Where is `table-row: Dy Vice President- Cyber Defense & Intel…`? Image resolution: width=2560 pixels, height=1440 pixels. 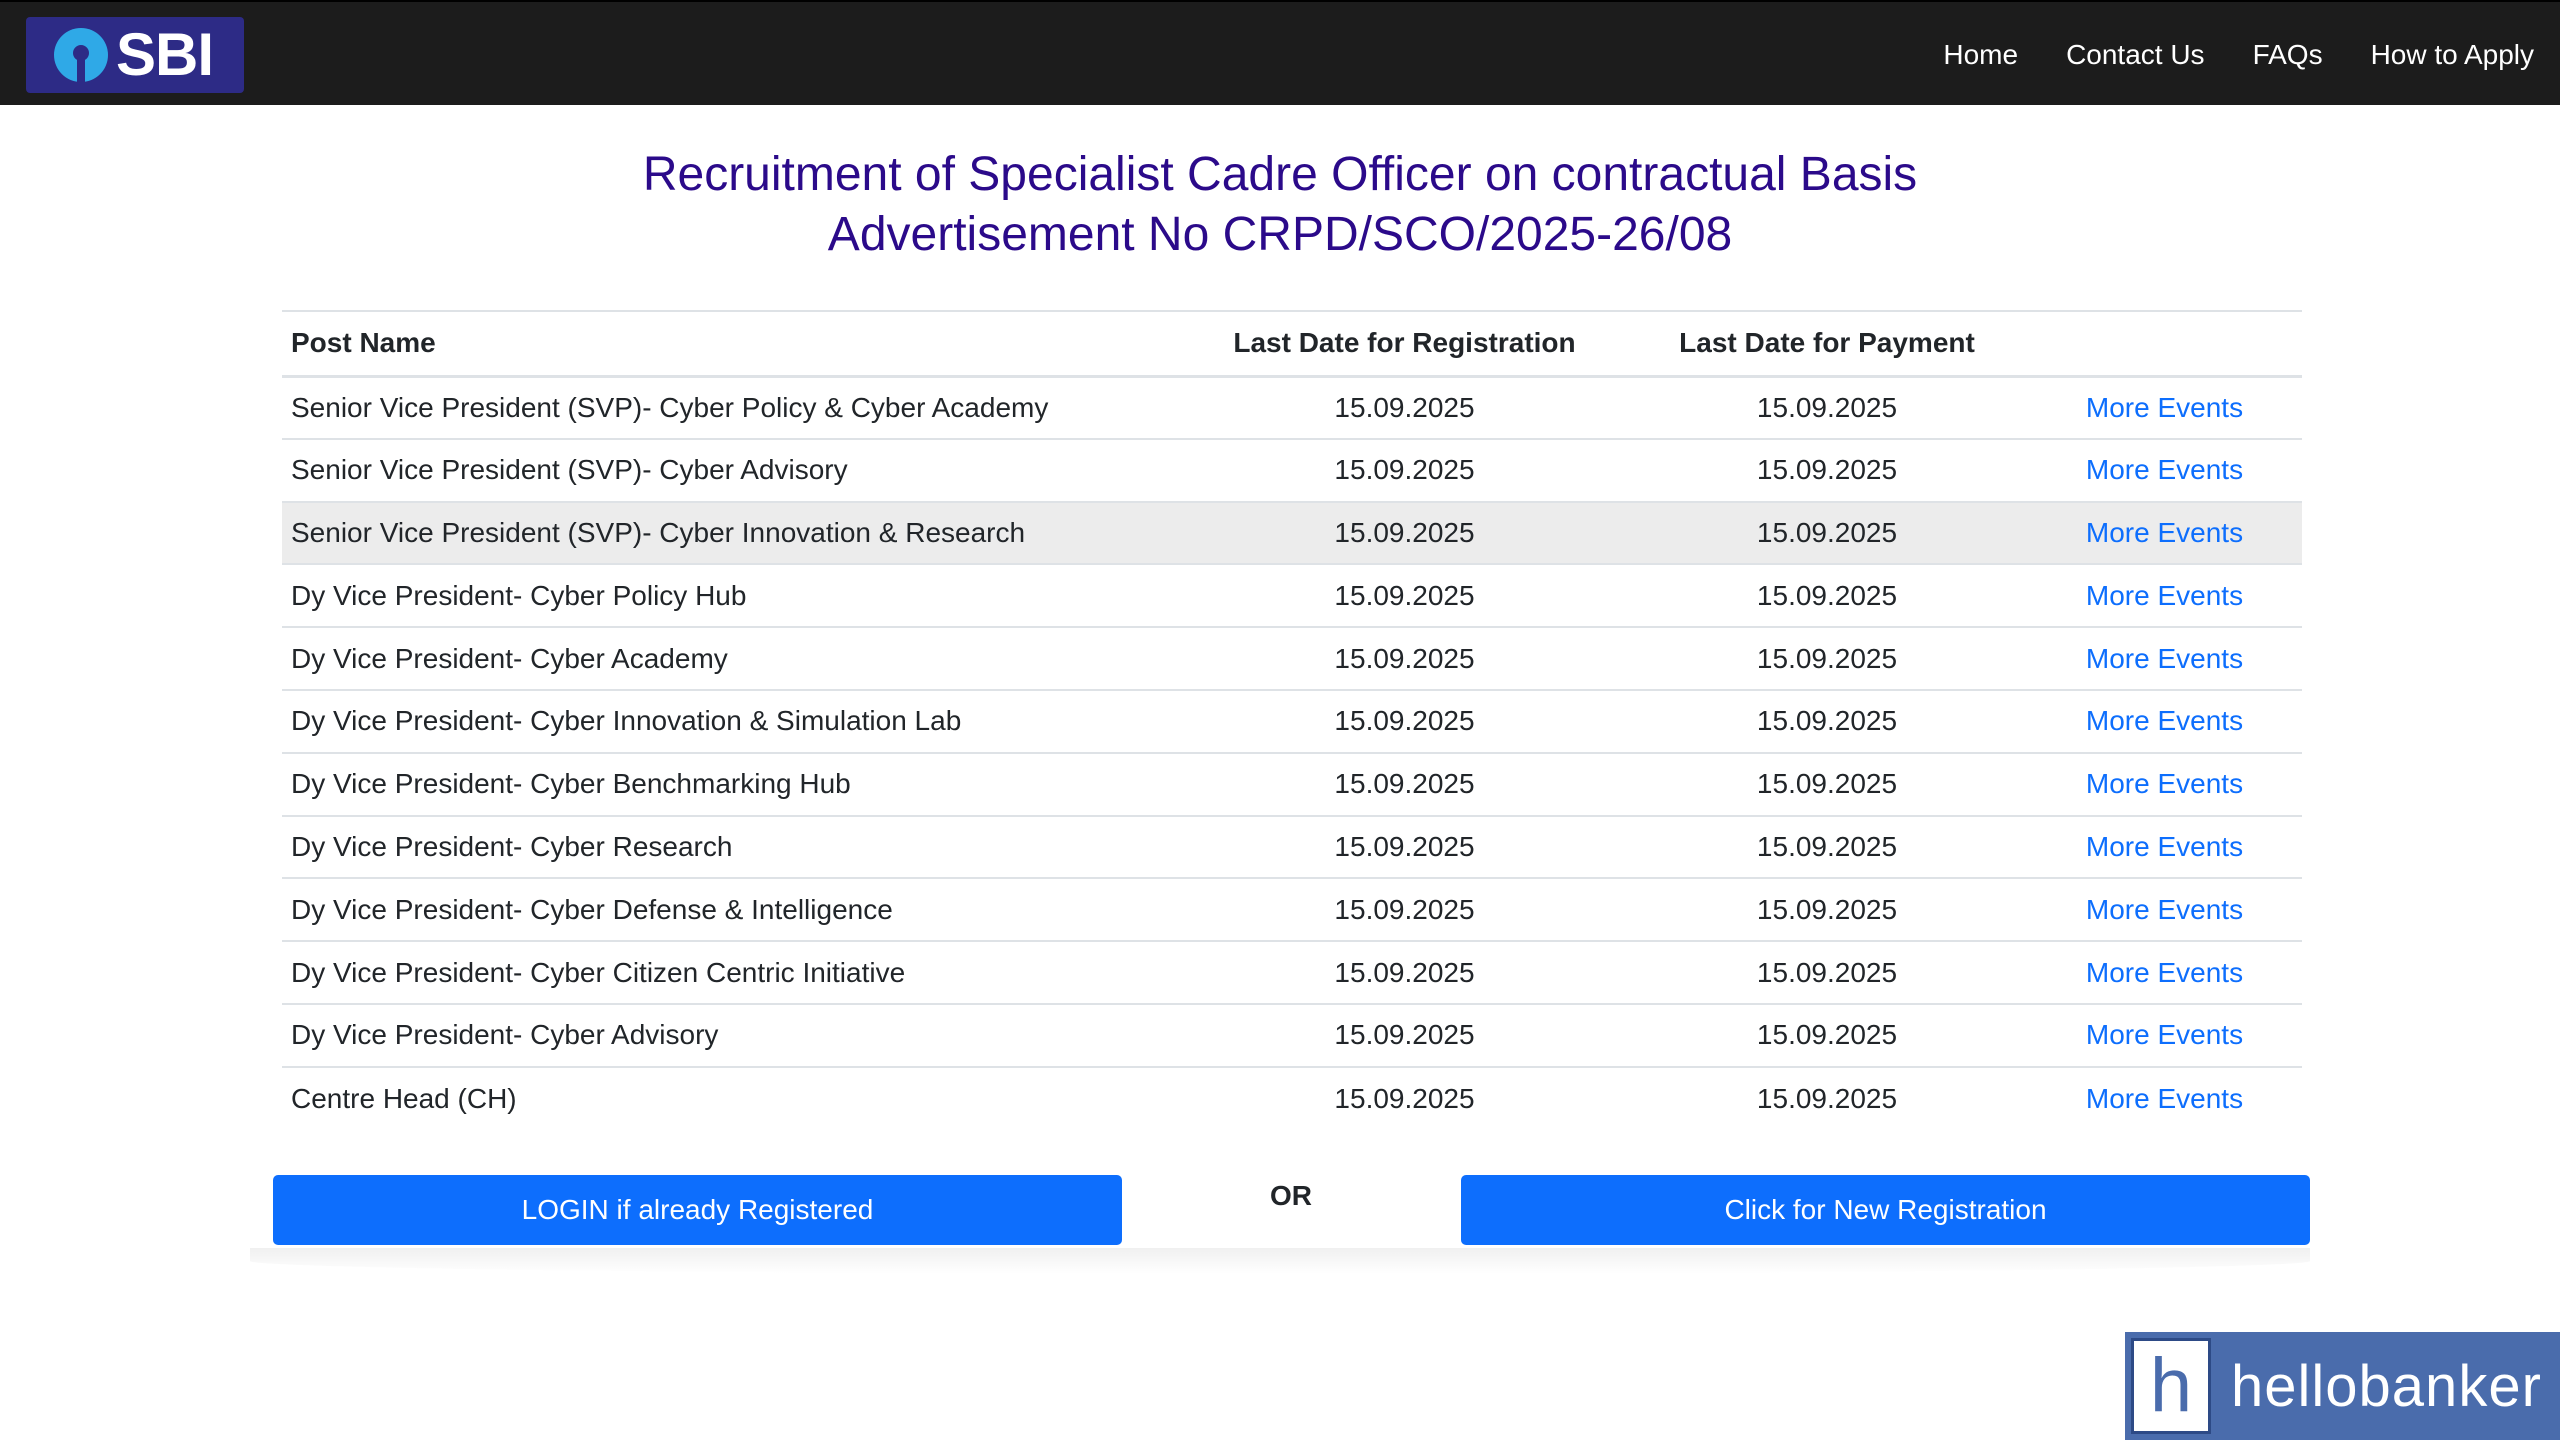
table-row: Dy Vice President- Cyber Defense & Intel… is located at coordinates (1292, 910).